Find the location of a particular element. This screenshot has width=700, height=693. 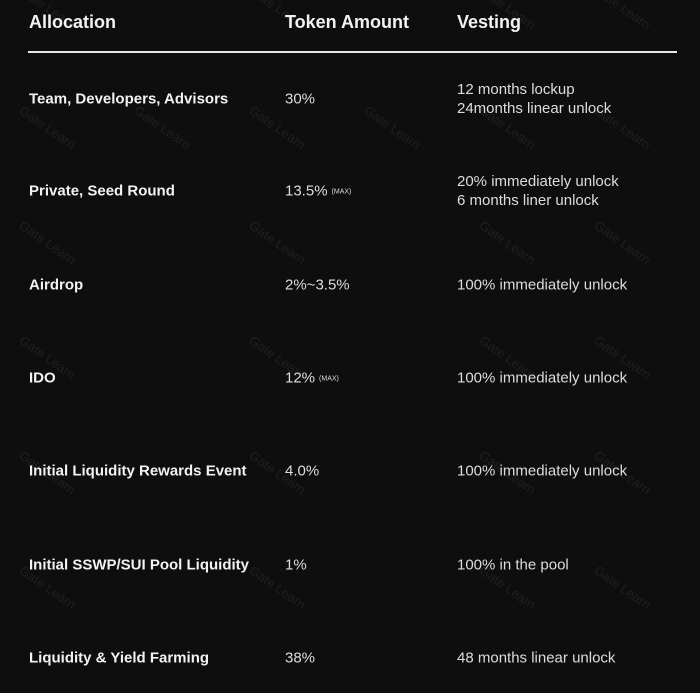

amount-value: 2%~3.5% is located at coordinates (317, 285).